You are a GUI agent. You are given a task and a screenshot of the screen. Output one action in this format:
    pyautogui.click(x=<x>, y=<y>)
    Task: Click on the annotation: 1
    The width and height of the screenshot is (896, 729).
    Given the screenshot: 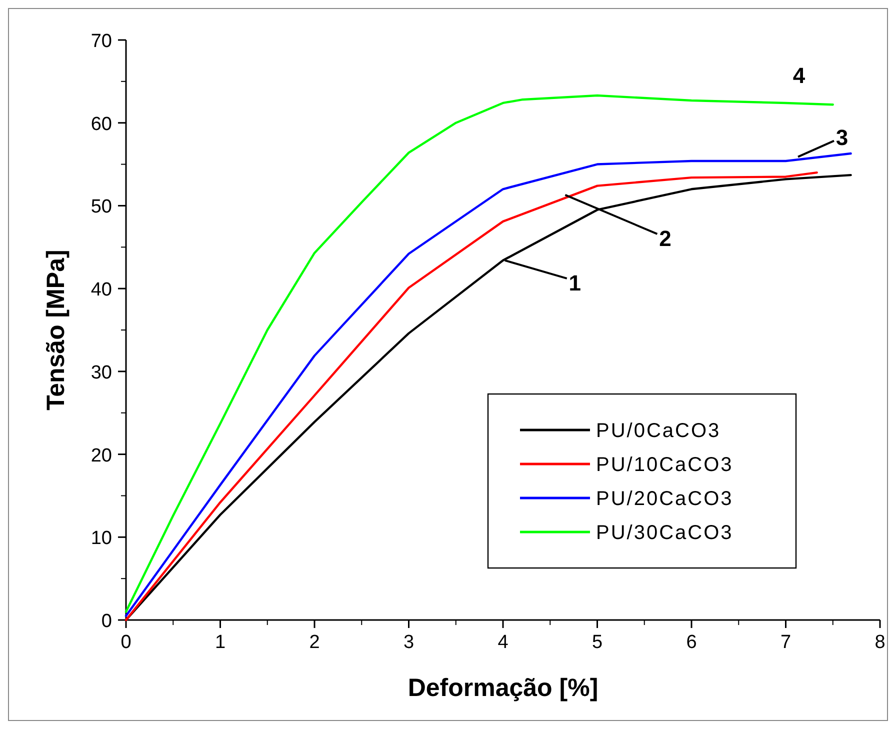 What is the action you would take?
    pyautogui.click(x=575, y=283)
    